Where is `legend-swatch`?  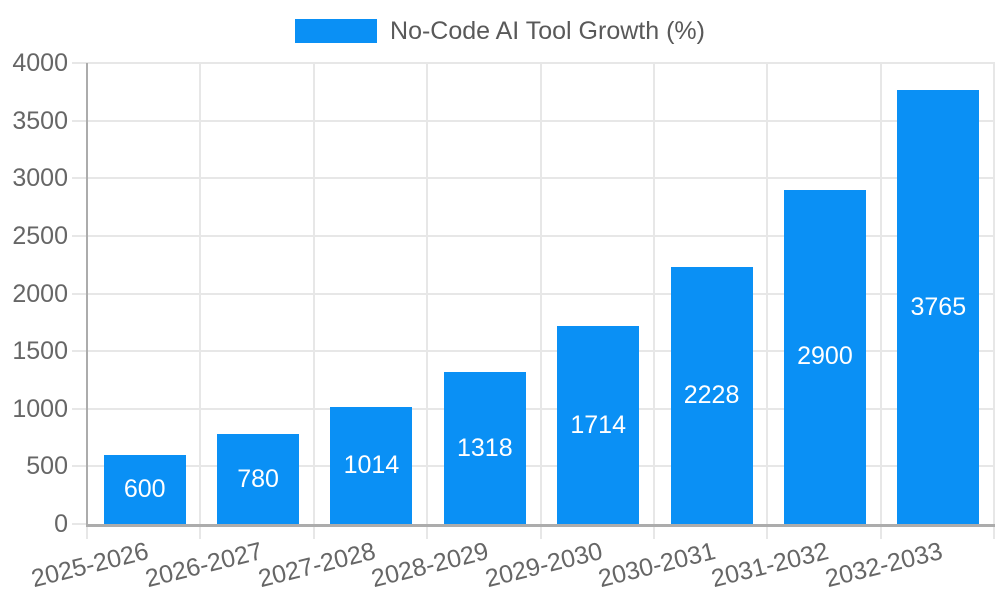
legend-swatch is located at coordinates (336, 31).